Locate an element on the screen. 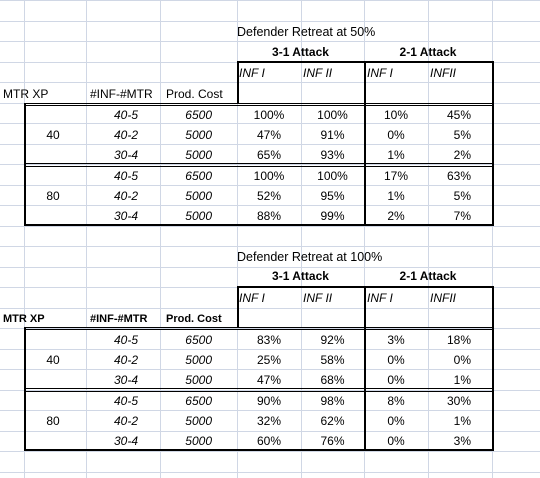 The height and width of the screenshot is (478, 540). value-cell: 17% is located at coordinates (396, 176).